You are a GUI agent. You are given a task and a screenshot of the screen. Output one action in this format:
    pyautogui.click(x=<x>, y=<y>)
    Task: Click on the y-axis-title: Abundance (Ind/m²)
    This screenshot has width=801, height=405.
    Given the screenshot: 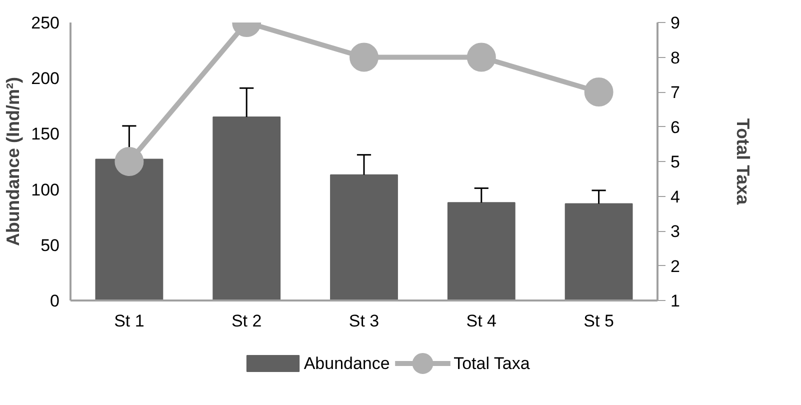 What is the action you would take?
    pyautogui.click(x=13, y=161)
    